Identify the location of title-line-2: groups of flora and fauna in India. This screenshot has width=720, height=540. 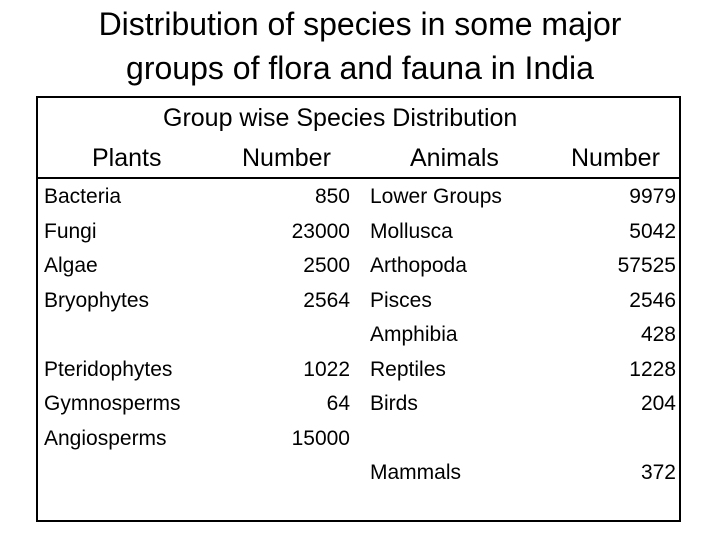
(360, 68).